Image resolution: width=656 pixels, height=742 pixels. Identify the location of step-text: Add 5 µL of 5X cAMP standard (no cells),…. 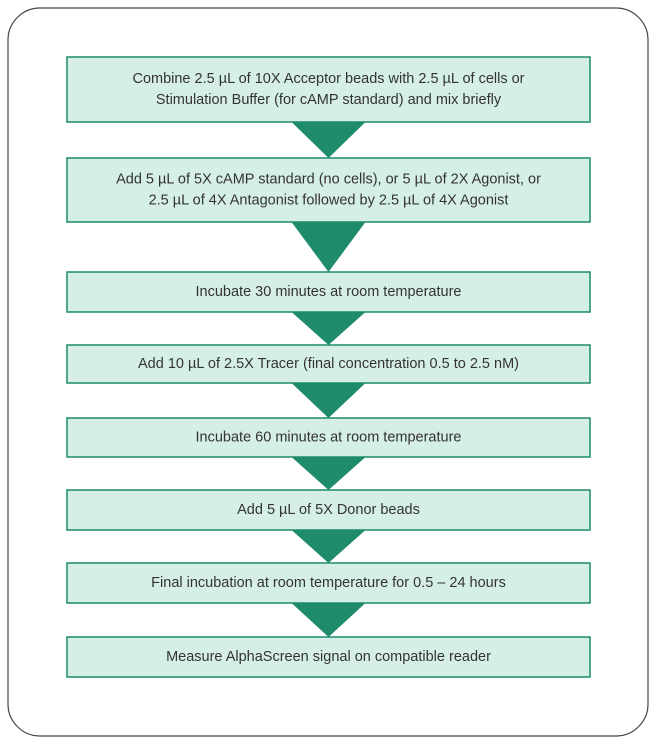
(328, 179).